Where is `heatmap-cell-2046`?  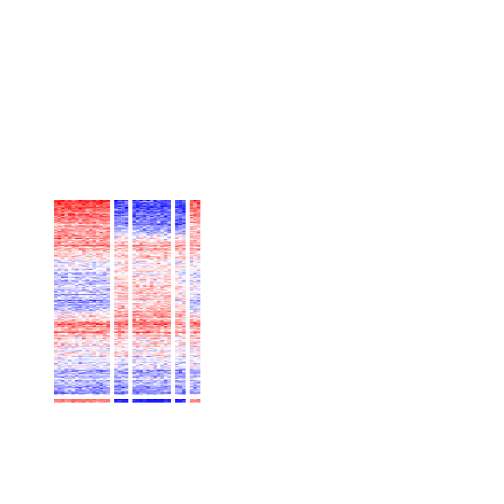
heatmap-cell-2046 is located at coordinates (94, 264).